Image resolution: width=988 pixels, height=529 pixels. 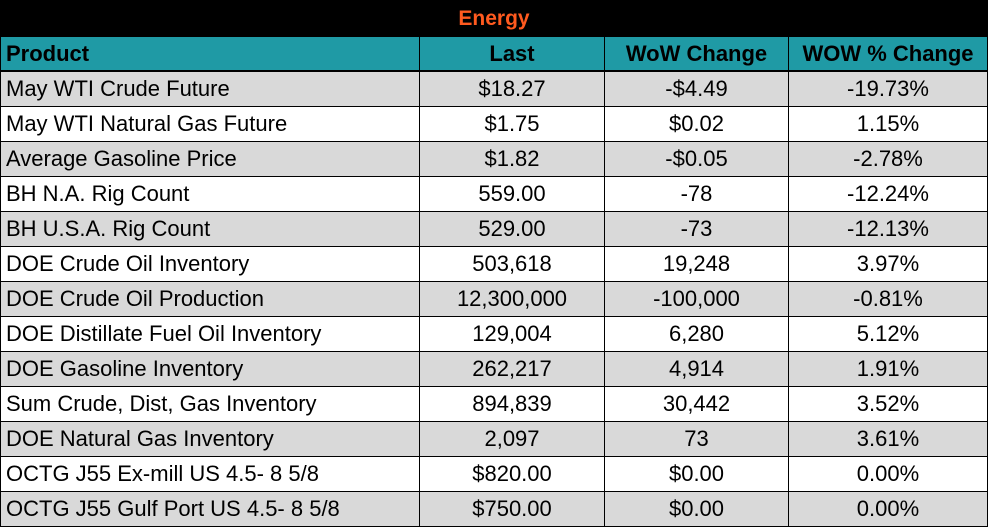 I want to click on cell-product: DOE Natural Gas Inventory, so click(x=210, y=439).